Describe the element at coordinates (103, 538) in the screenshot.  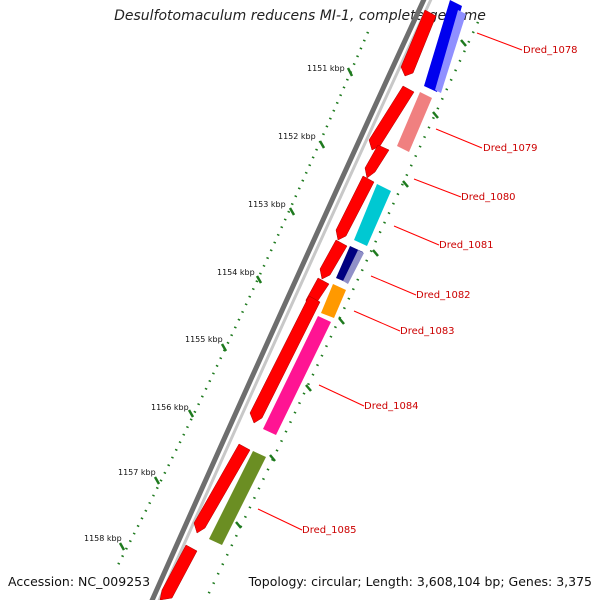
I see `kbp-label: 1158 kbp` at that location.